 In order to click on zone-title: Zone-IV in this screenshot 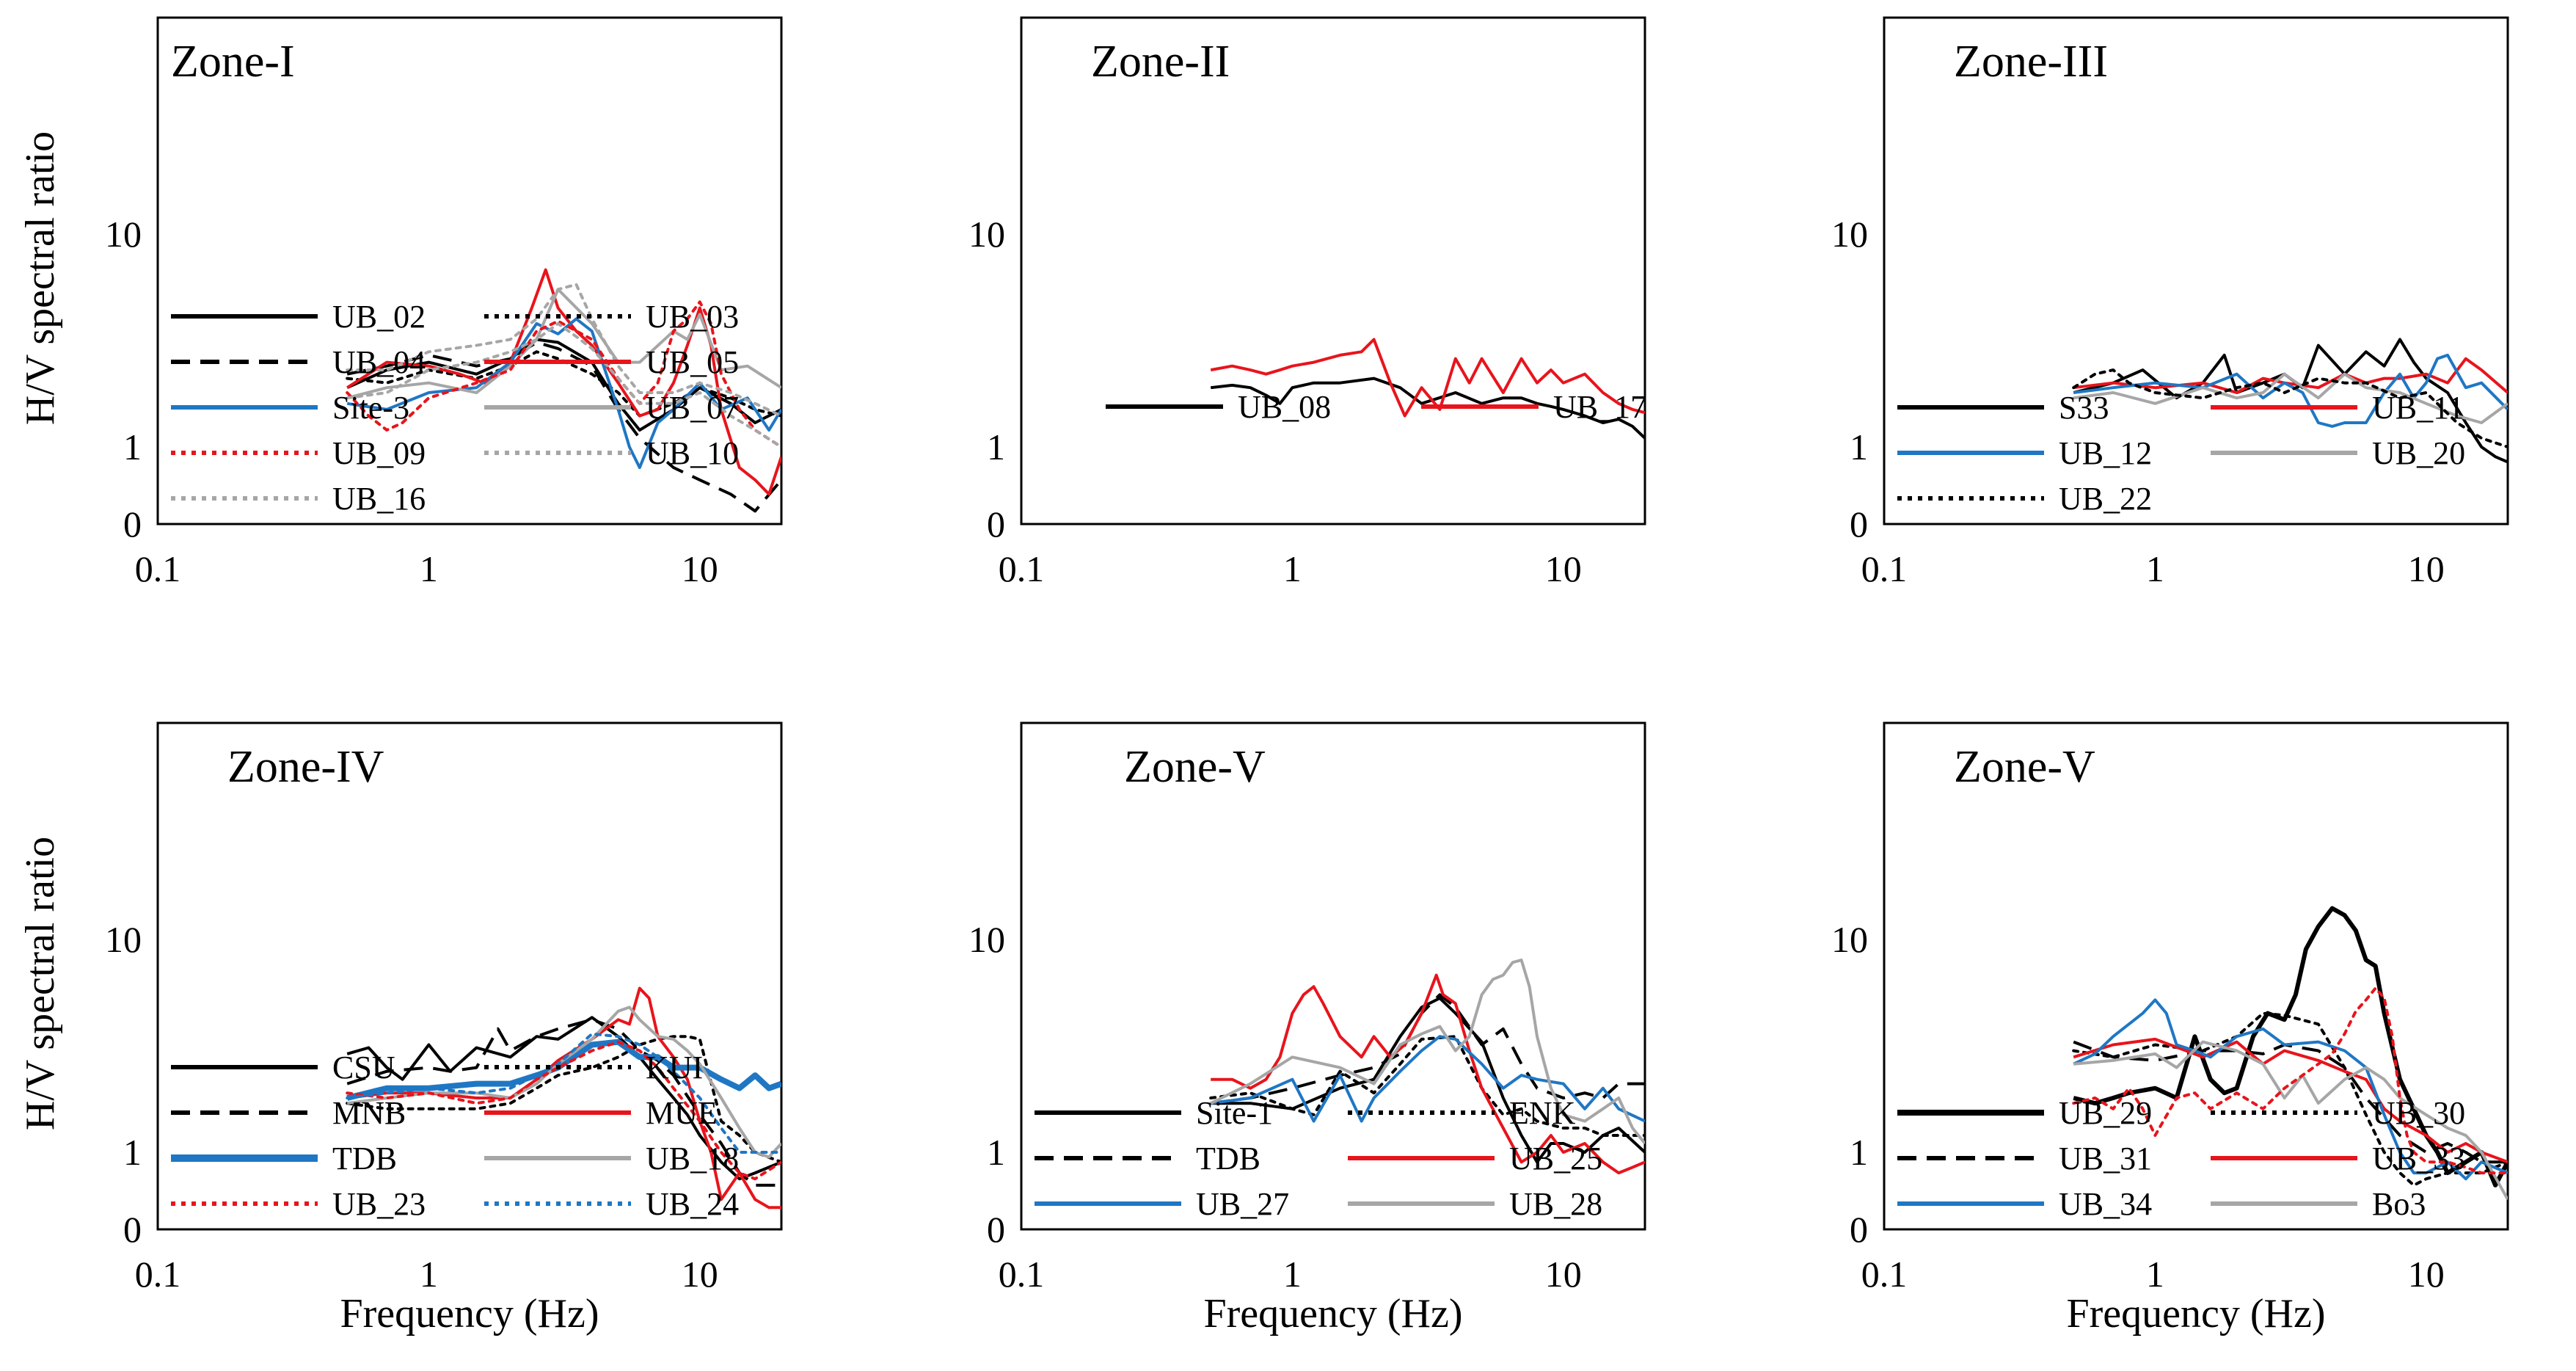, I will do `click(305, 767)`.